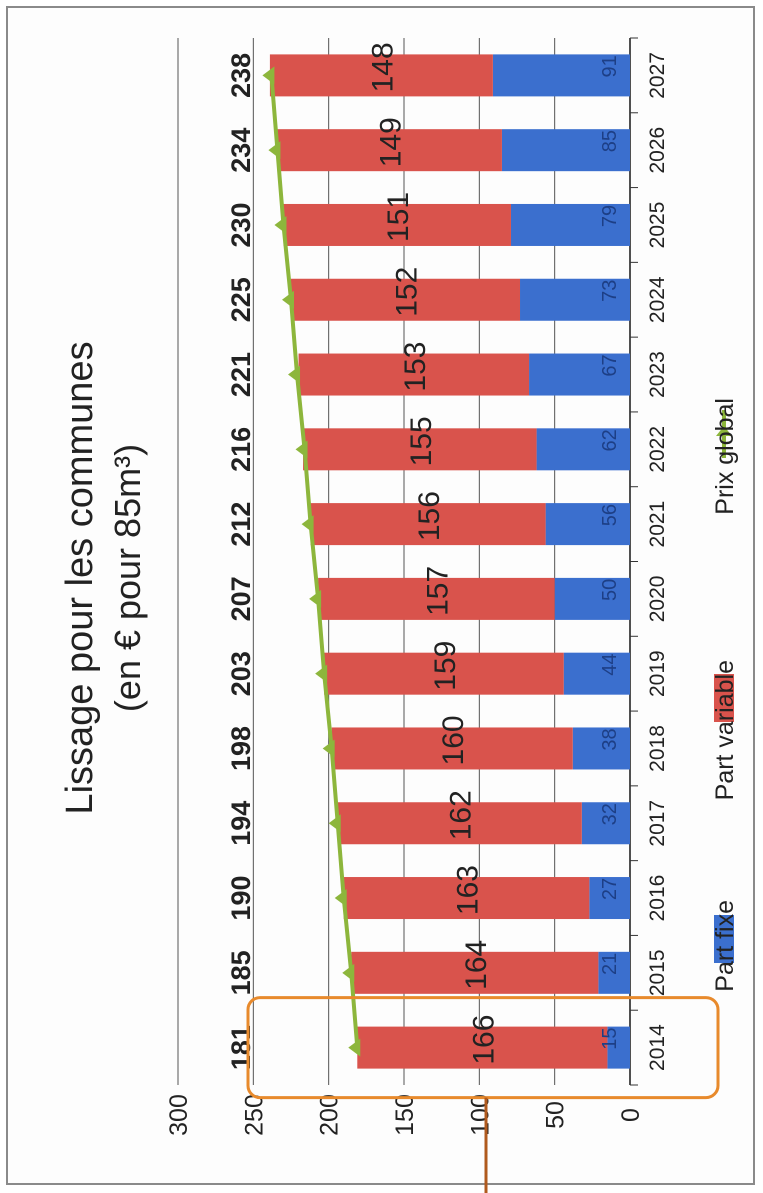 This screenshot has height=1193, width=763. Describe the element at coordinates (268, 75) in the screenshot. I see `prix-global-marker-2027` at that location.